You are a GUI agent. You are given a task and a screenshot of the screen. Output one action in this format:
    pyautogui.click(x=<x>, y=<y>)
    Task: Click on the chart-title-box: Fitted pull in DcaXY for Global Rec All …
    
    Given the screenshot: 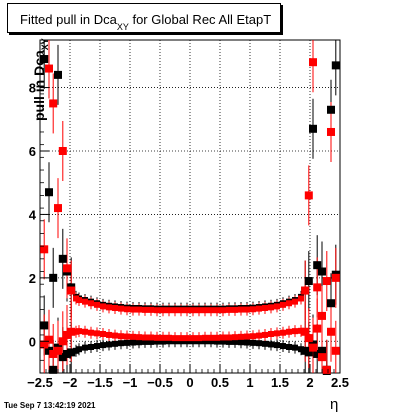 What is the action you would take?
    pyautogui.click(x=144, y=18)
    